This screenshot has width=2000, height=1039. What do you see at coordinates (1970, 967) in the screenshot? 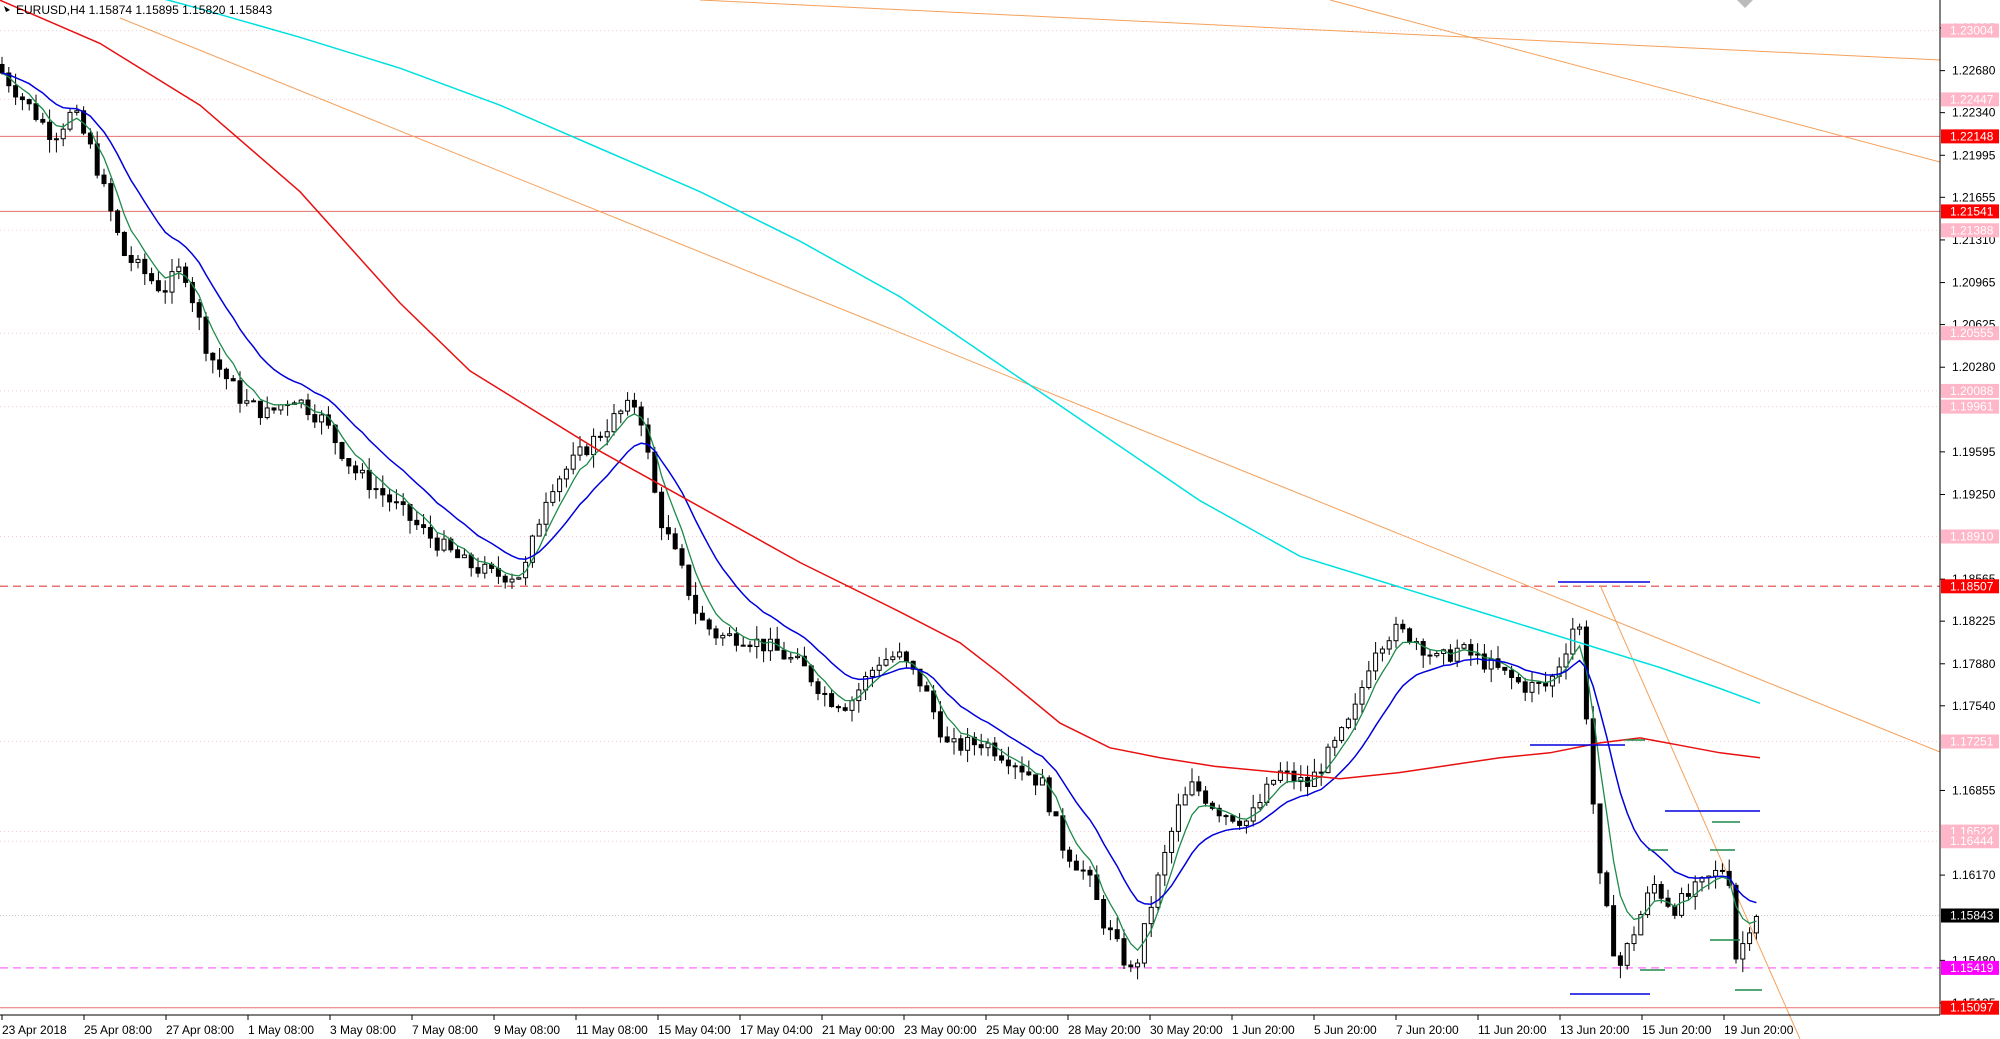
I see `price-tag: 1.15419` at bounding box center [1970, 967].